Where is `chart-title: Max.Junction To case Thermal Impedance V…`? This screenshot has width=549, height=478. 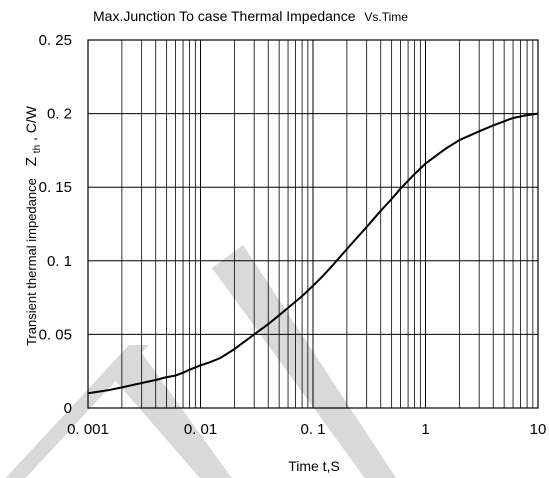
chart-title: Max.Junction To case Thermal Impedance V… is located at coordinates (250, 16).